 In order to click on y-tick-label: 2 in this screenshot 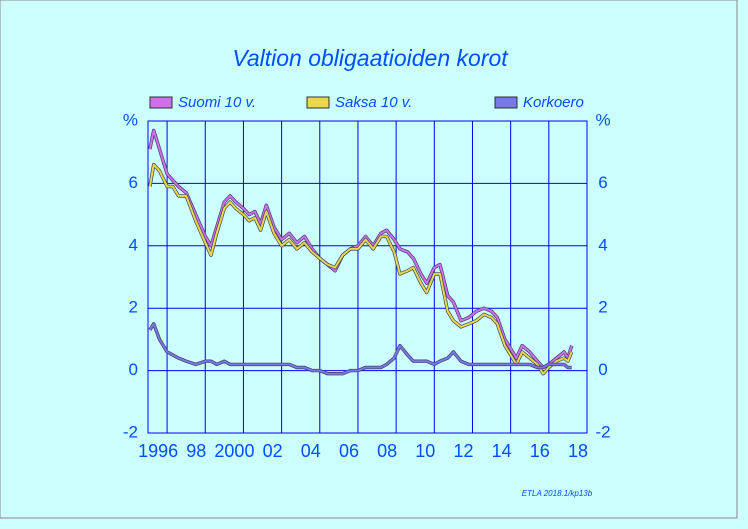, I will do `click(133, 307)`.